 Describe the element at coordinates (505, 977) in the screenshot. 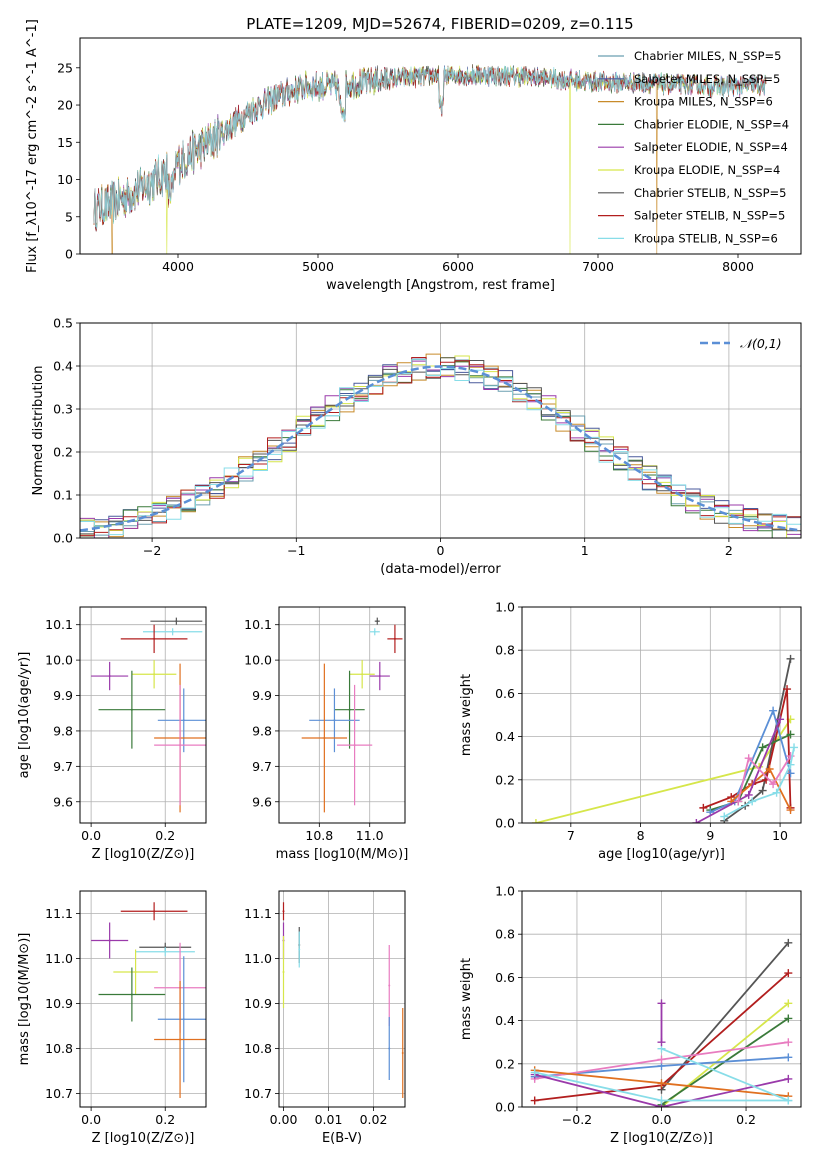

I see `y-tick-label: 0.6` at that location.